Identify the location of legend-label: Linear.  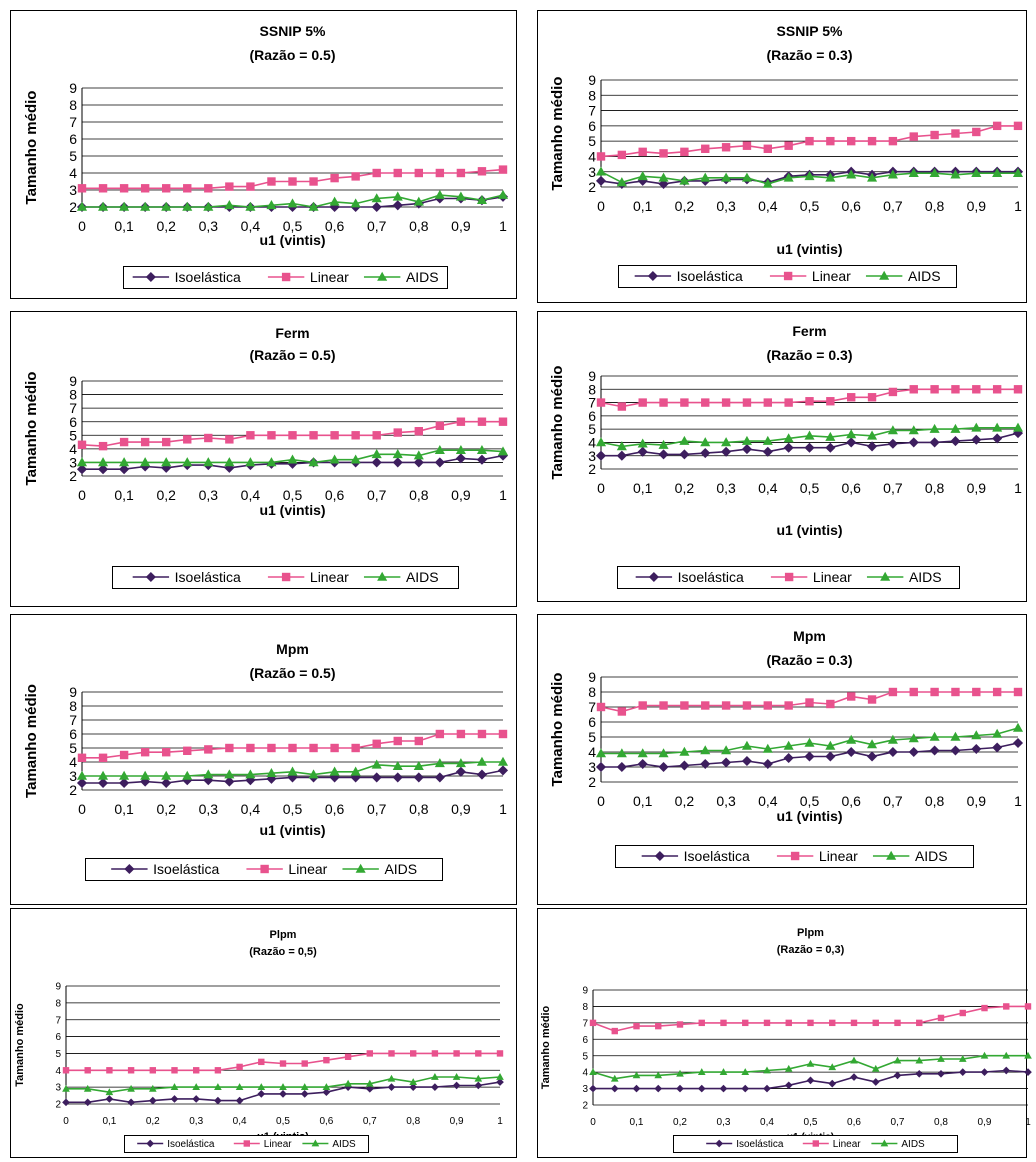
(831, 276).